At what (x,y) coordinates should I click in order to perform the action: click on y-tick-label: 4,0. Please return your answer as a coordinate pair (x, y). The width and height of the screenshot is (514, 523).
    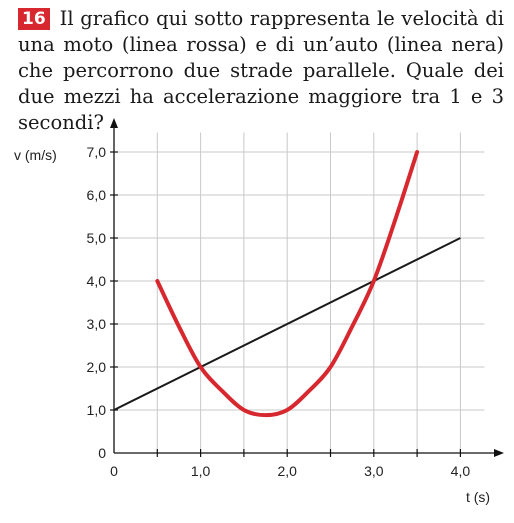
    Looking at the image, I should click on (97, 281).